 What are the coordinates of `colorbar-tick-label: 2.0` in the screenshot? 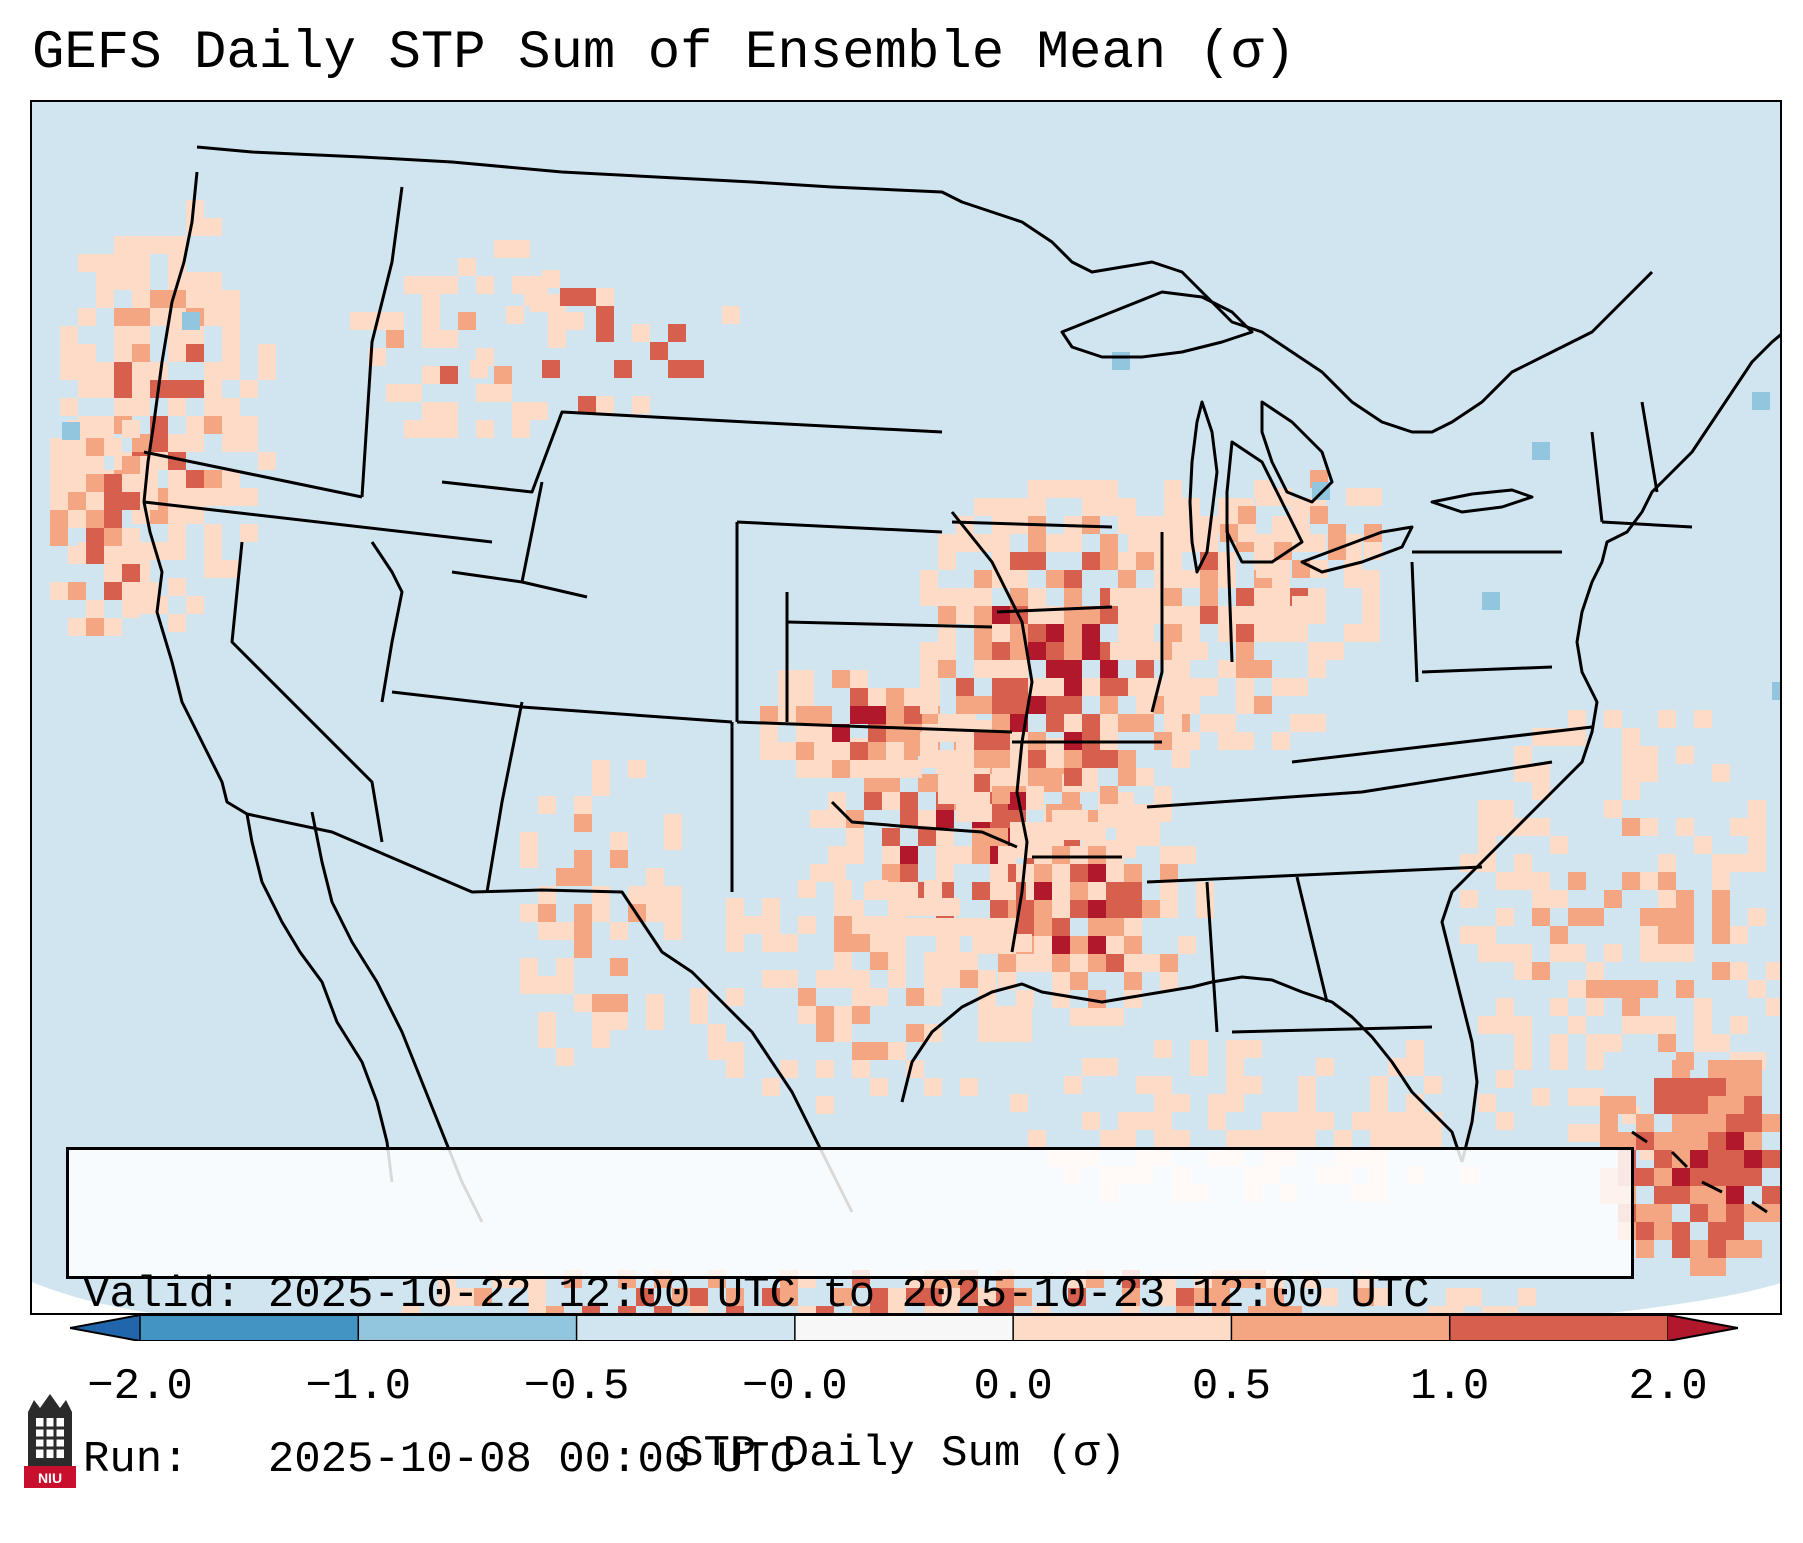 It's located at (1668, 1387).